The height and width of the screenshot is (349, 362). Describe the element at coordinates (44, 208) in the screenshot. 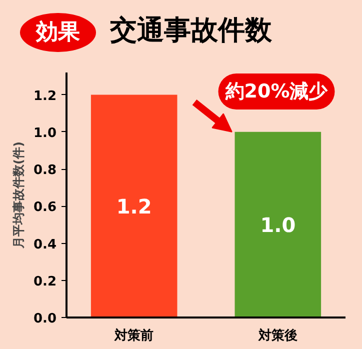

I see `y-tick-label: 0.6` at that location.